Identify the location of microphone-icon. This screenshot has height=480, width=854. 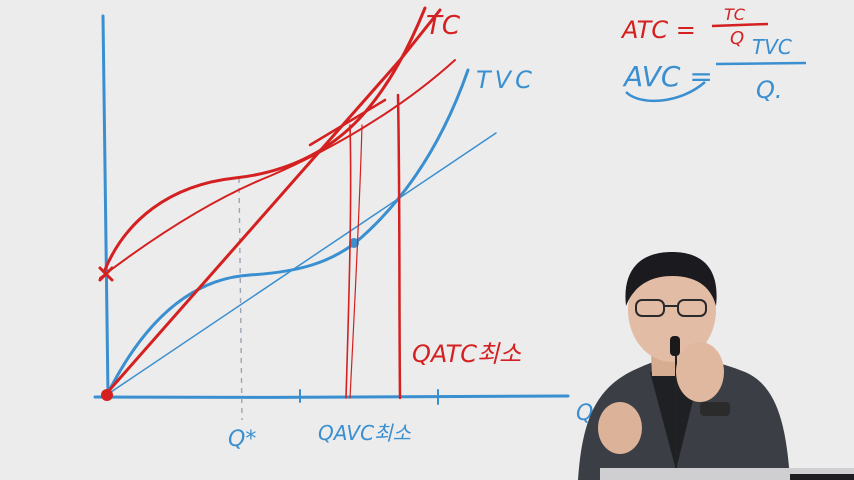
(675, 346).